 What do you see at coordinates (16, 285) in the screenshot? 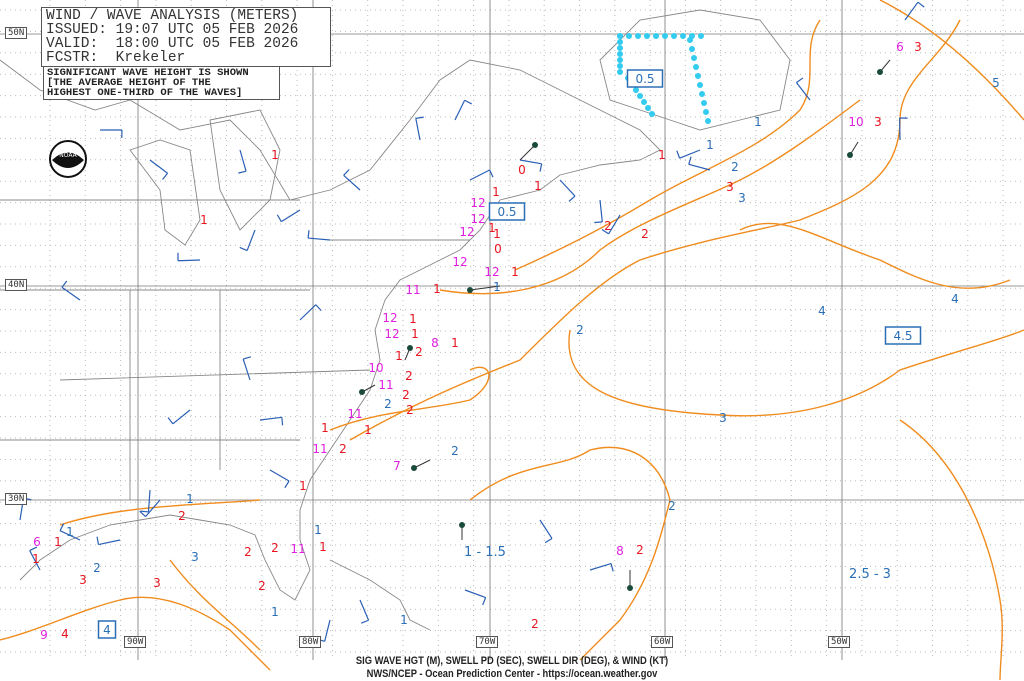
I see `lat-label-40n: 40N` at bounding box center [16, 285].